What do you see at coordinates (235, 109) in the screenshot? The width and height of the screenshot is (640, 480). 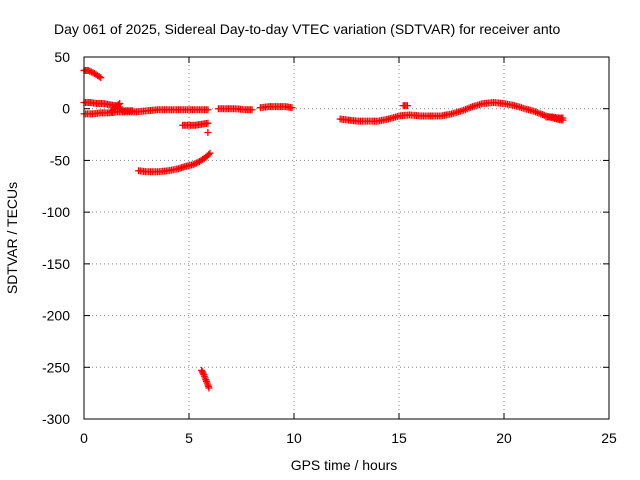 I see `series-arc-e` at bounding box center [235, 109].